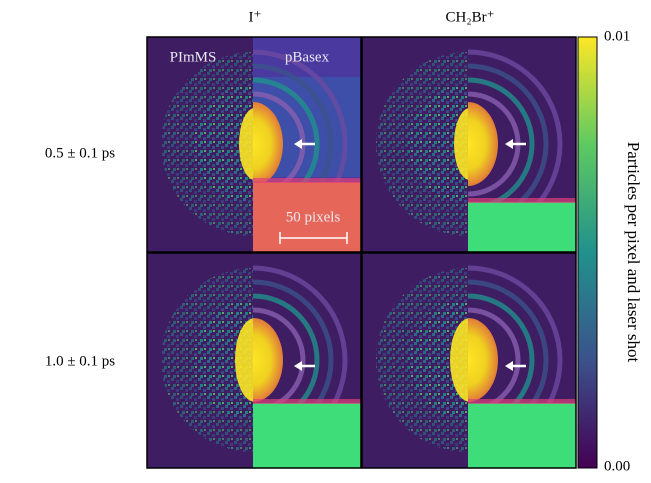 This screenshot has height=483, width=651. I want to click on colorbar-label: Particles per pixel and laser shot, so click(633, 252).